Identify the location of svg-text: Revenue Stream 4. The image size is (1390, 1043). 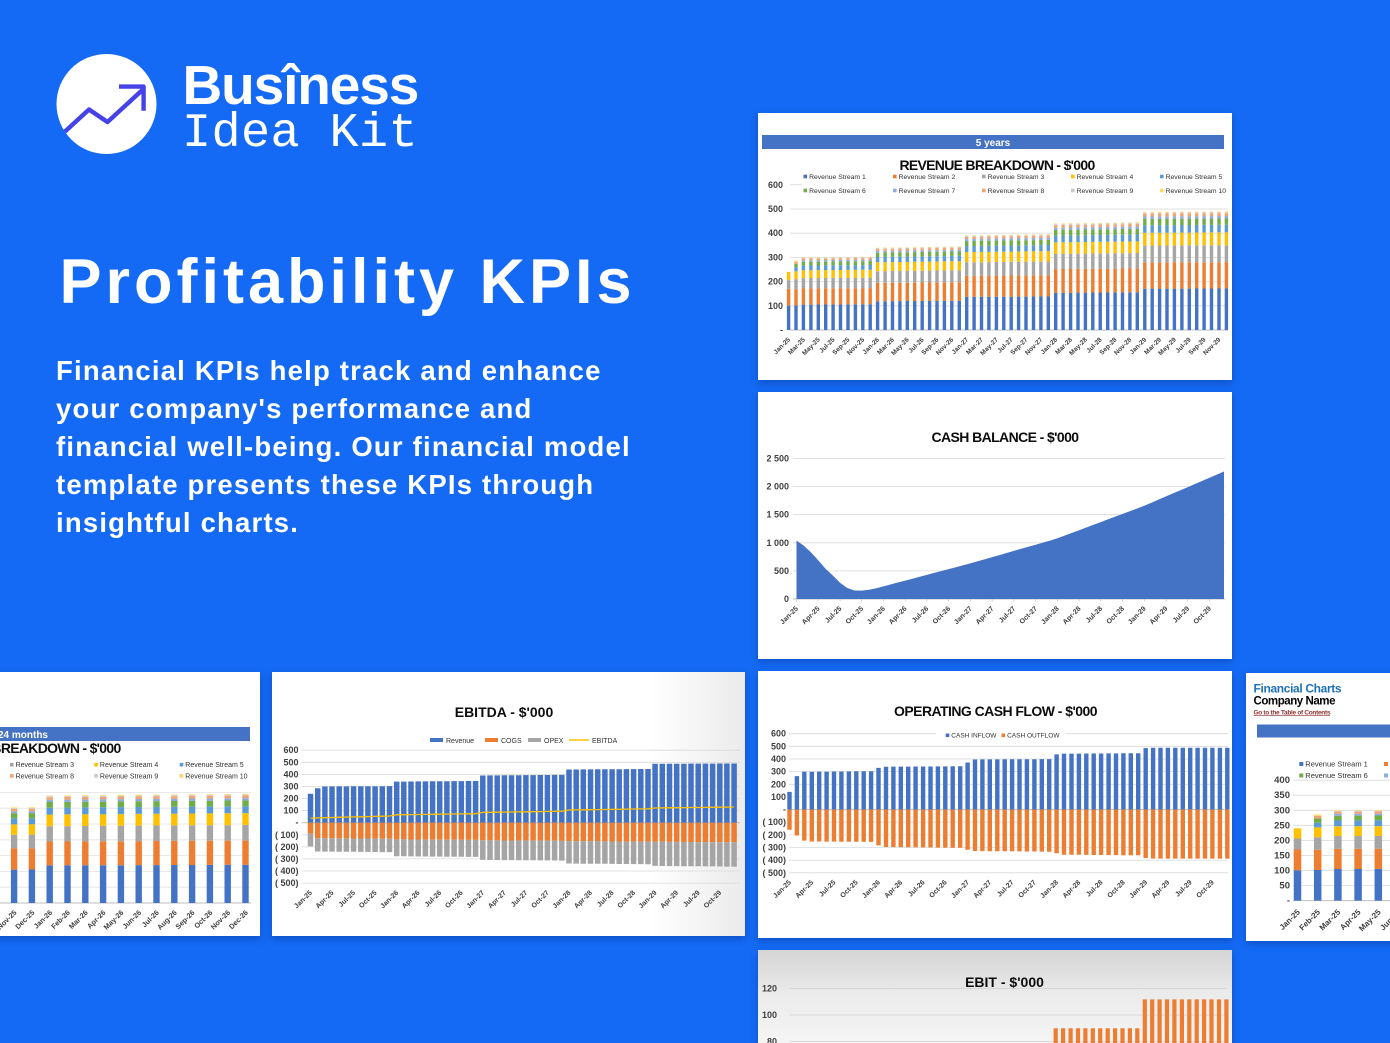
(129, 765).